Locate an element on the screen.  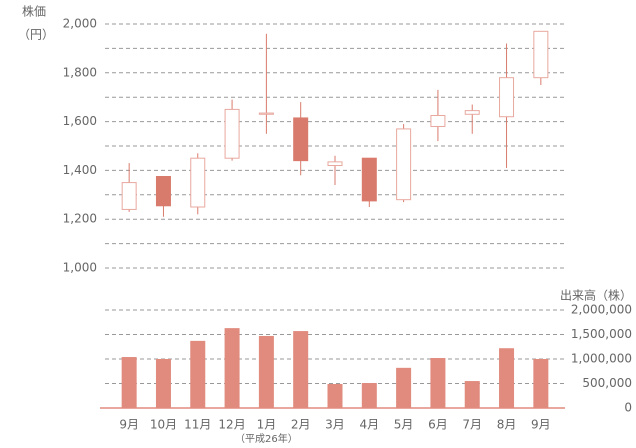
y-tick-label: 2,000 is located at coordinates (80, 24).